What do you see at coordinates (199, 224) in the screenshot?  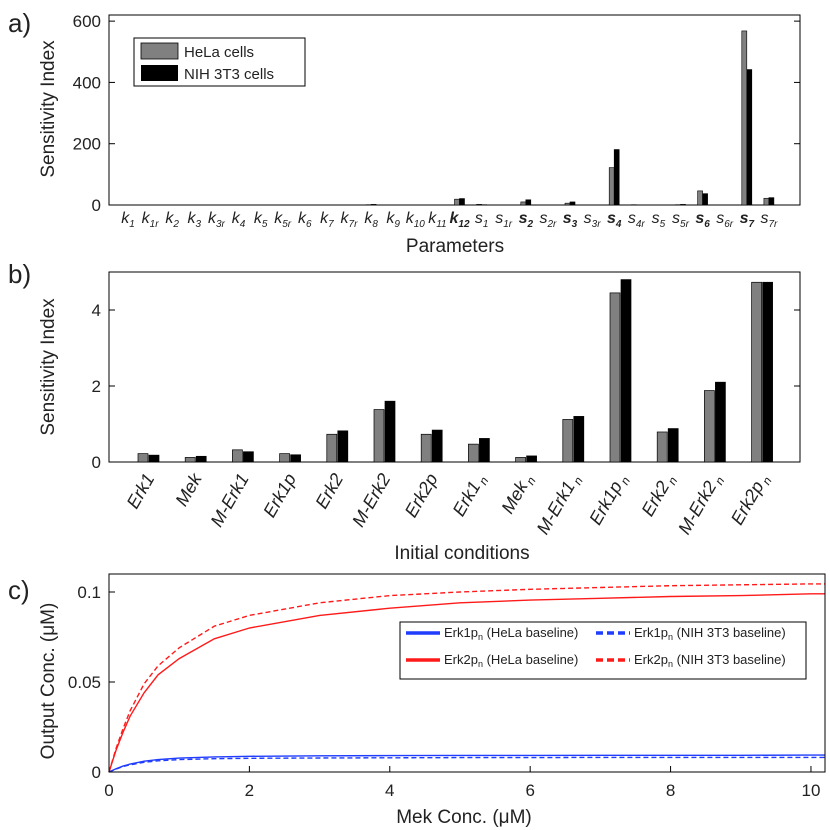 I see `category-subscript: 3` at bounding box center [199, 224].